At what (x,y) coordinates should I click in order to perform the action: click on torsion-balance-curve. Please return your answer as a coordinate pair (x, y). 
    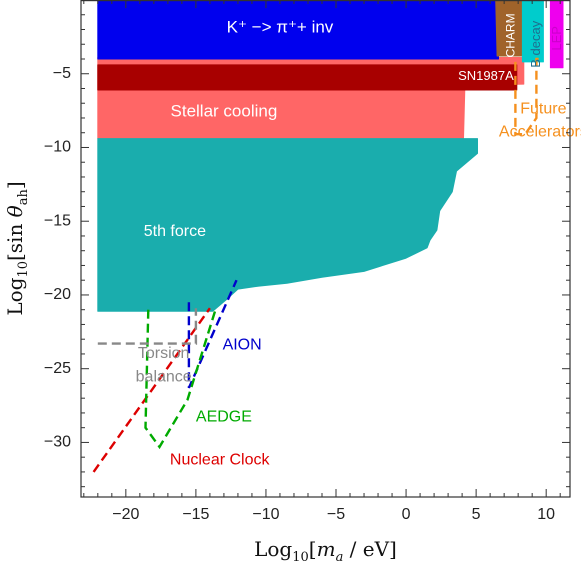
    Looking at the image, I should click on (147, 326).